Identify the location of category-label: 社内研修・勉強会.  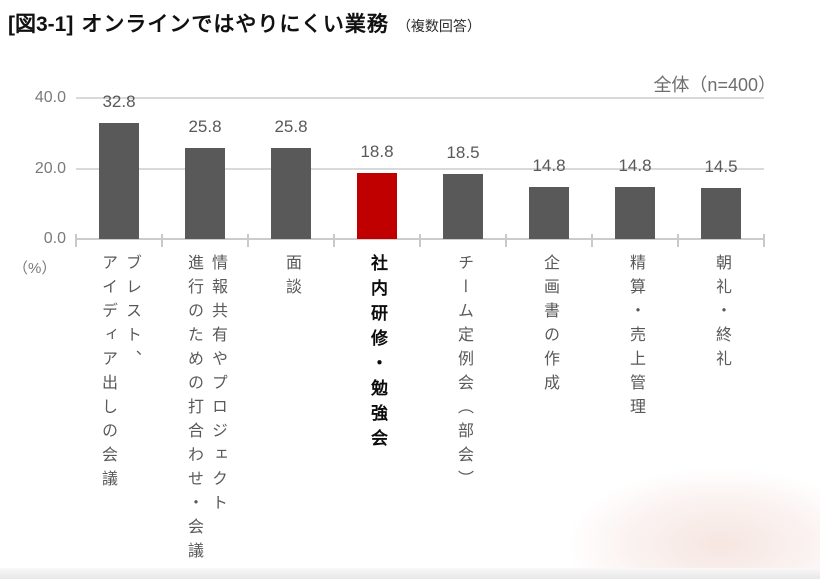
(377, 354).